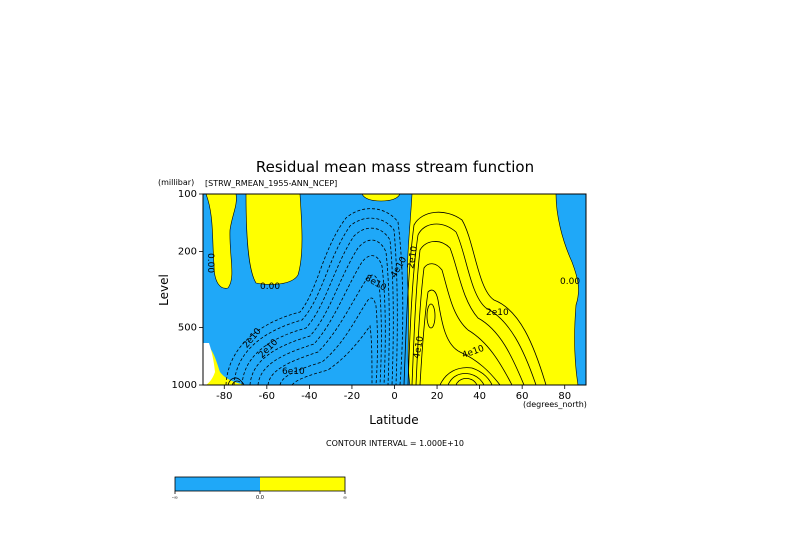 The width and height of the screenshot is (789, 558). What do you see at coordinates (479, 396) in the screenshot?
I see `x-tick-label: 40` at bounding box center [479, 396].